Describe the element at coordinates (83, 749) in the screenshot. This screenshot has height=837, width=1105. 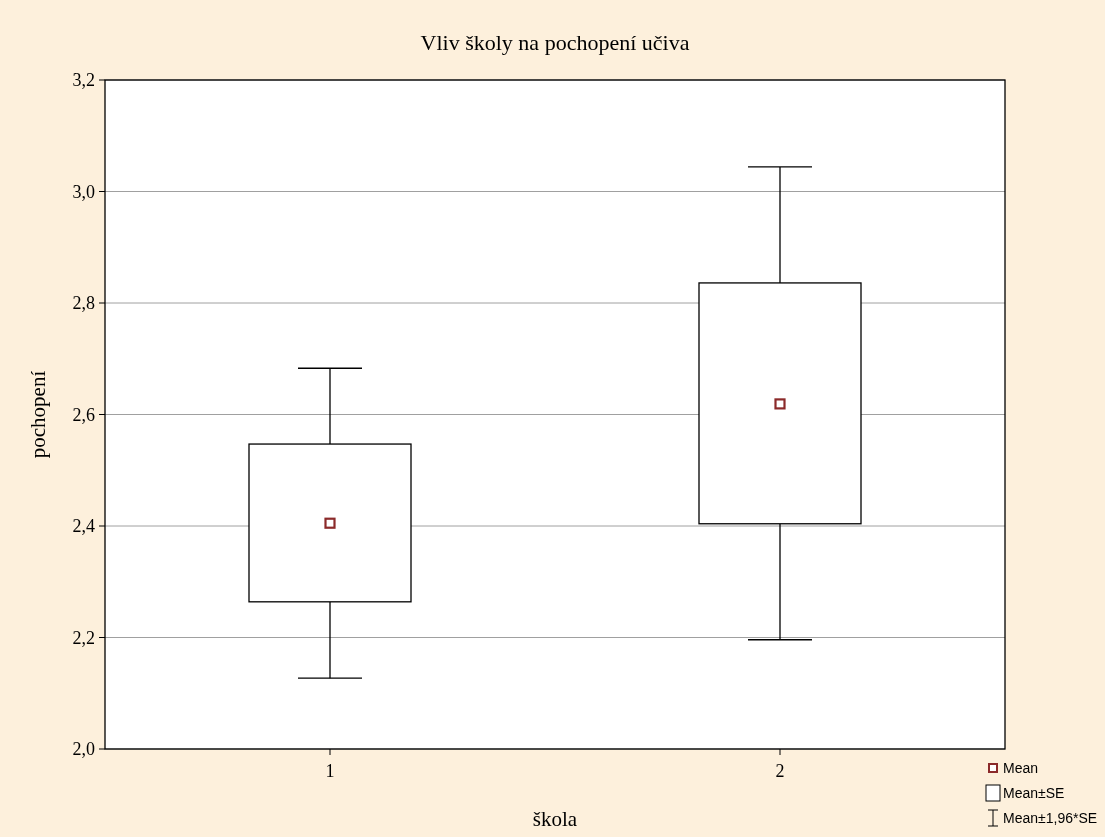
I see `y-tick-label: 2,0` at that location.